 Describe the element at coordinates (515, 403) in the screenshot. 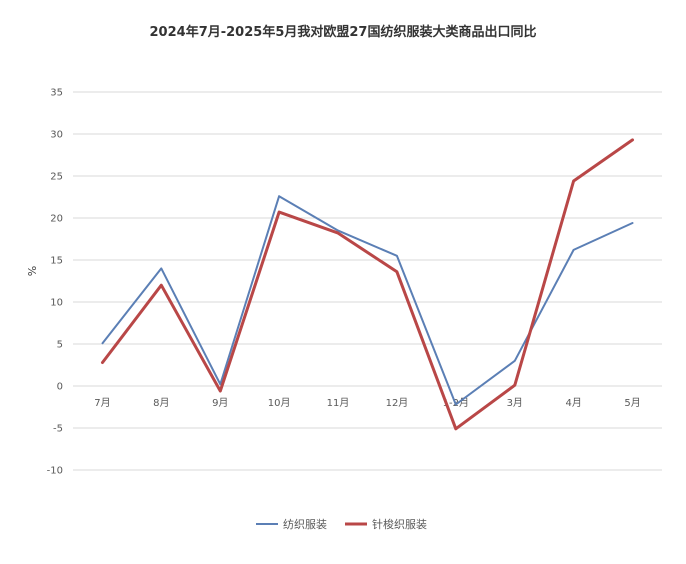

I see `x-tick-label: 3月` at that location.